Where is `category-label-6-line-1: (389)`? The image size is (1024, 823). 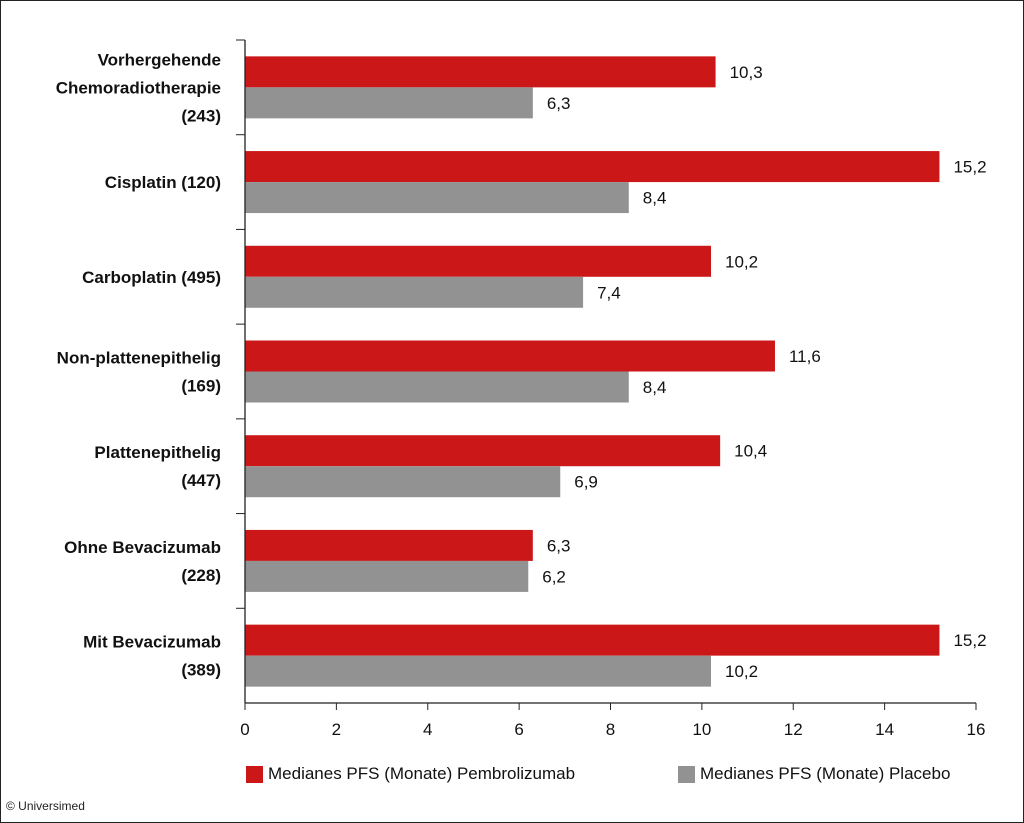 category-label-6-line-1: (389) is located at coordinates (201, 670).